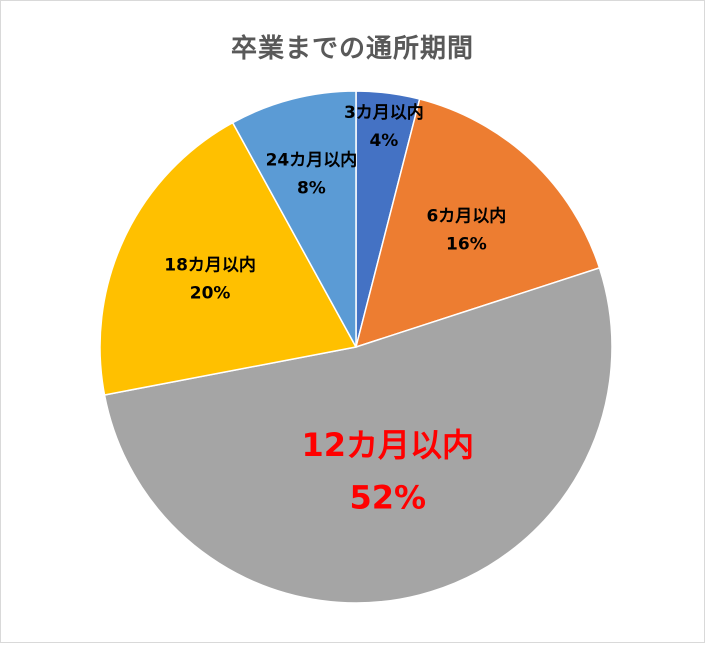 The height and width of the screenshot is (645, 705). What do you see at coordinates (388, 498) in the screenshot?
I see `slice-percent-3: 52%` at bounding box center [388, 498].